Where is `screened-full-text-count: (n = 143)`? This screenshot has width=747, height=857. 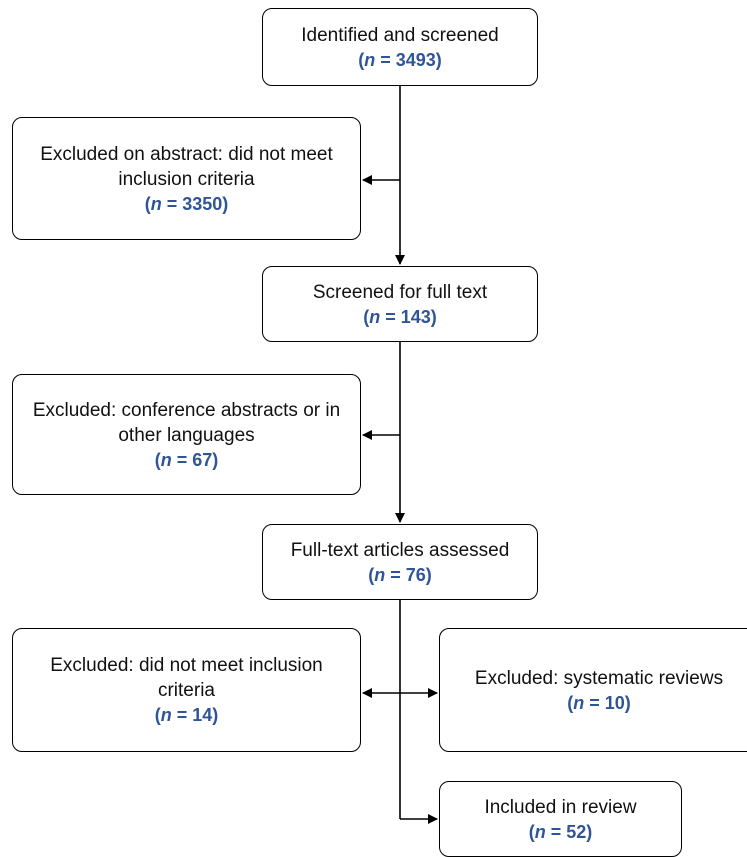 screened-full-text-count: (n = 143) is located at coordinates (400, 316).